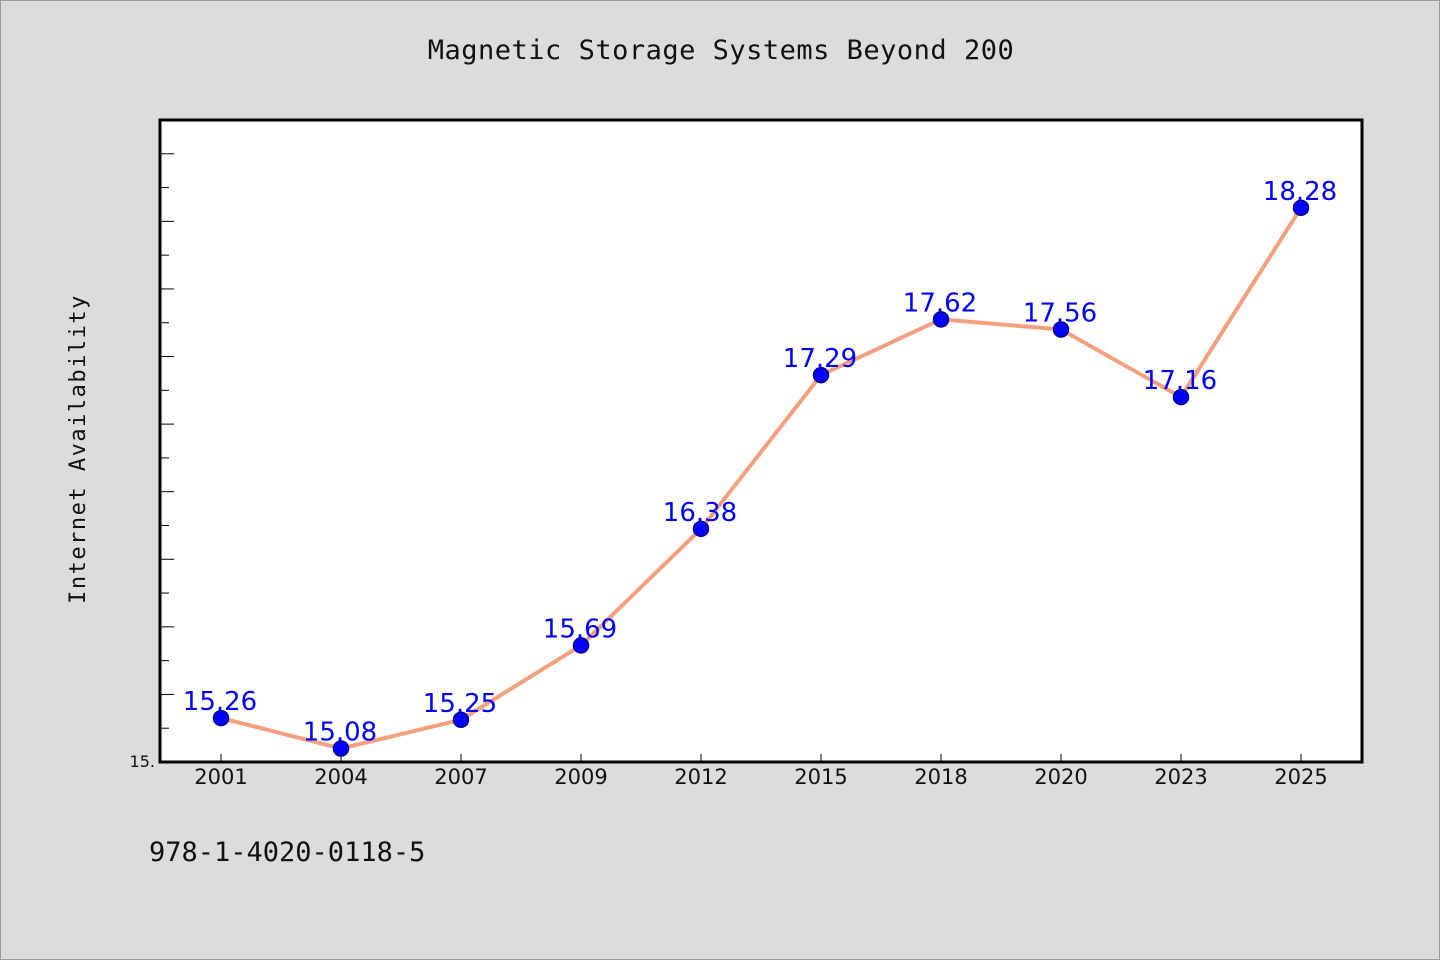  What do you see at coordinates (460, 704) in the screenshot?
I see `data-label: 15.25` at bounding box center [460, 704].